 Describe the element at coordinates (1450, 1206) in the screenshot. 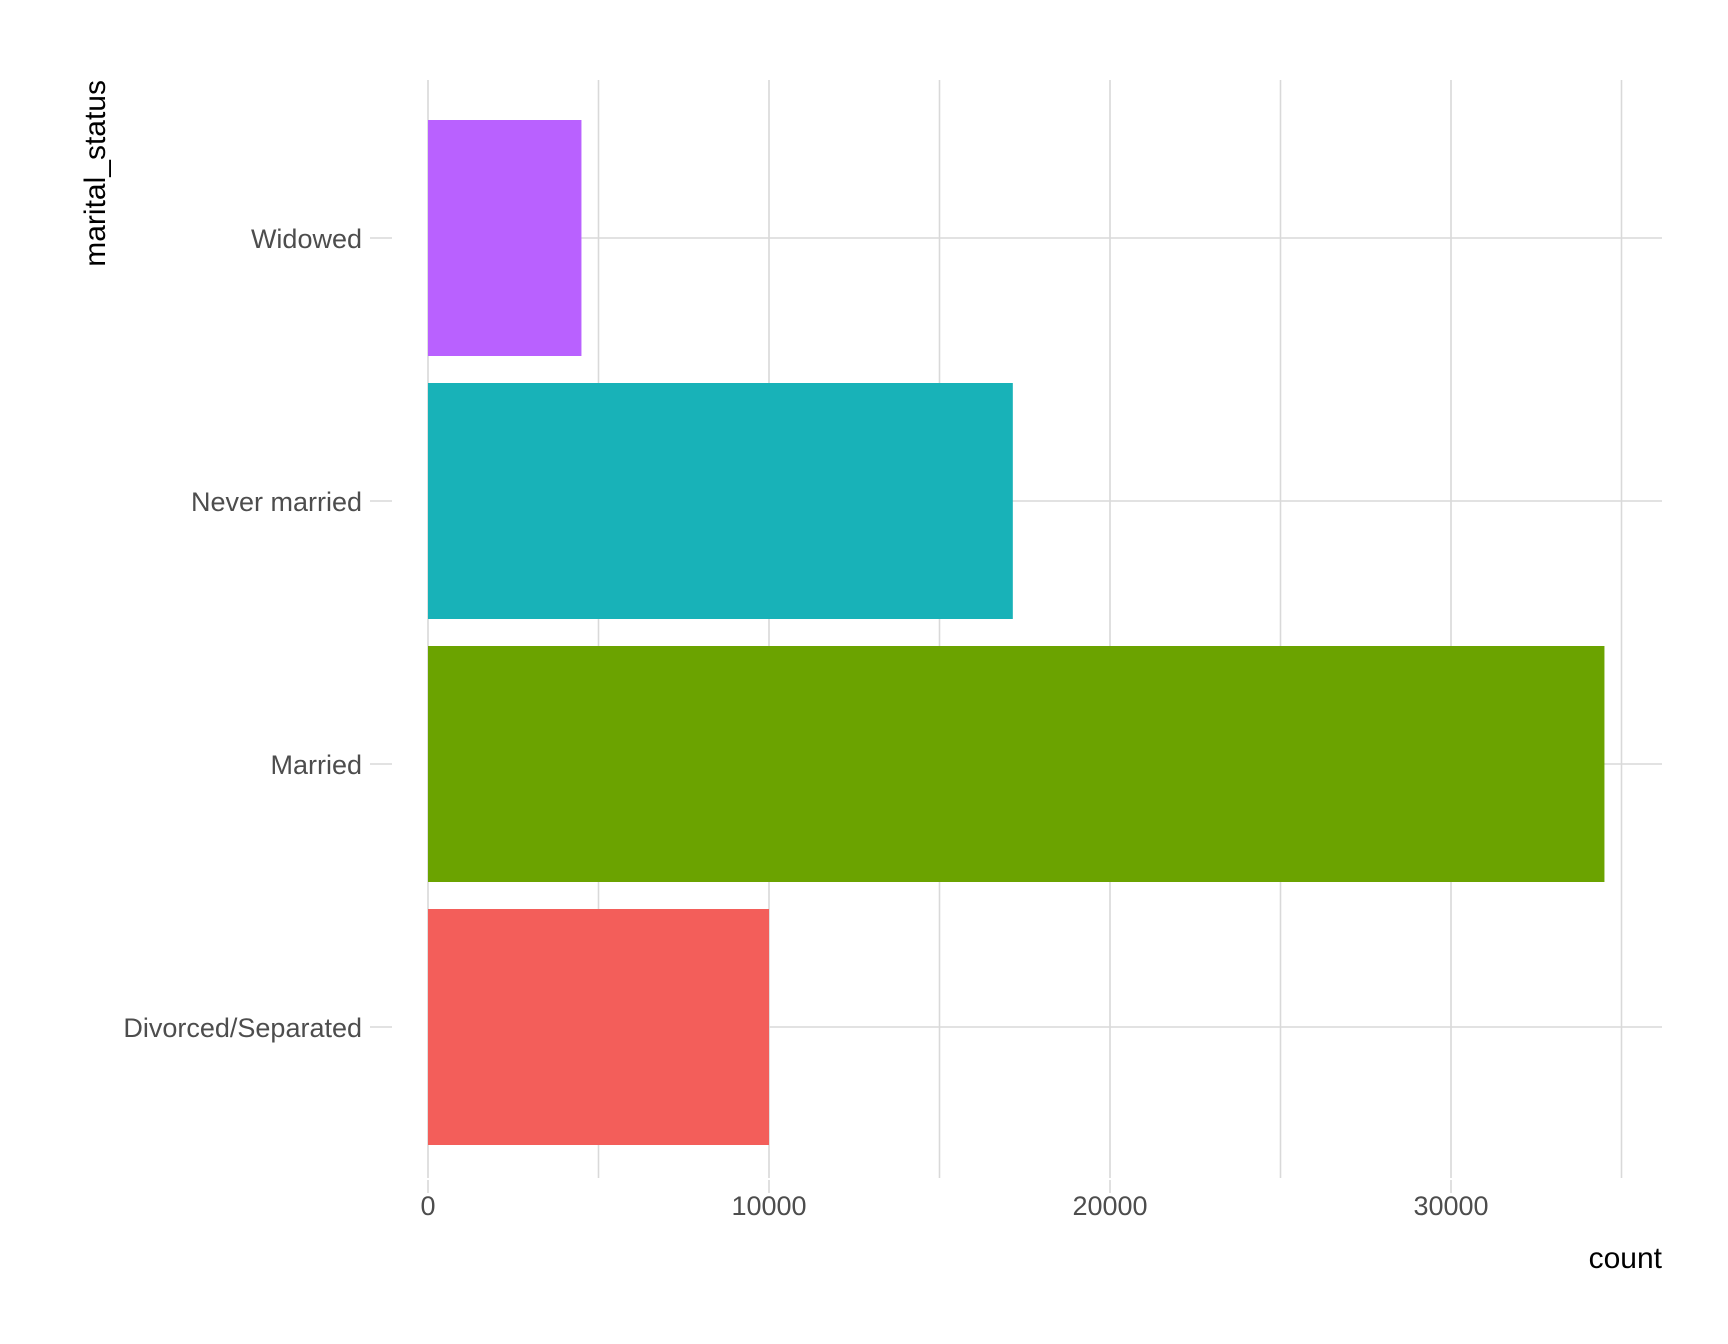

I see `x-tick-label: 30000` at that location.